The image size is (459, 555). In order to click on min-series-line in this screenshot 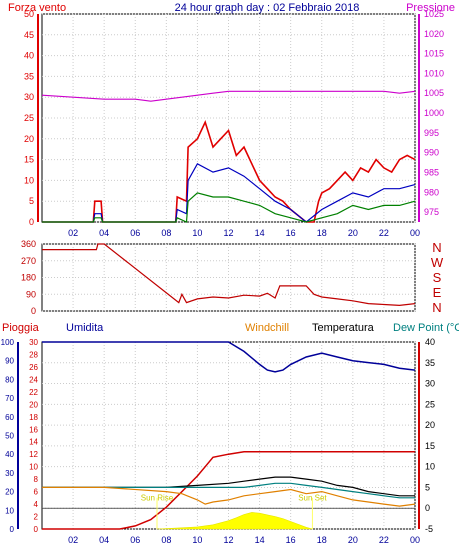, I will do `click(229, 207)`.